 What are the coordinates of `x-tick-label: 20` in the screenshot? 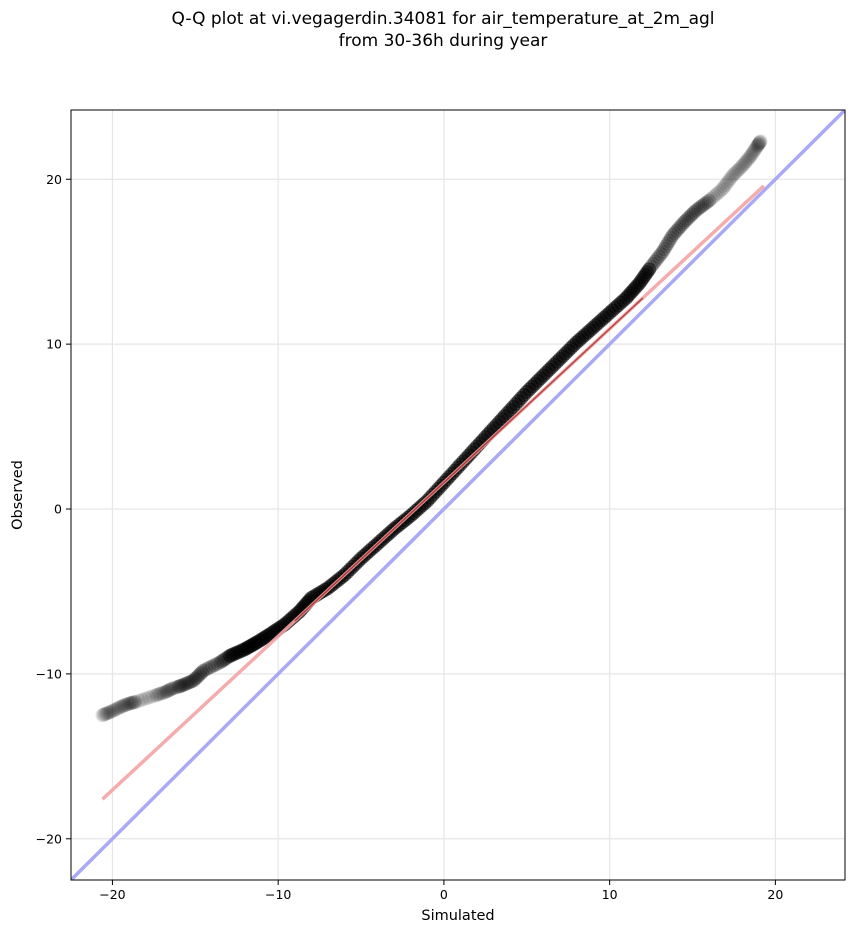 It's located at (775, 894).